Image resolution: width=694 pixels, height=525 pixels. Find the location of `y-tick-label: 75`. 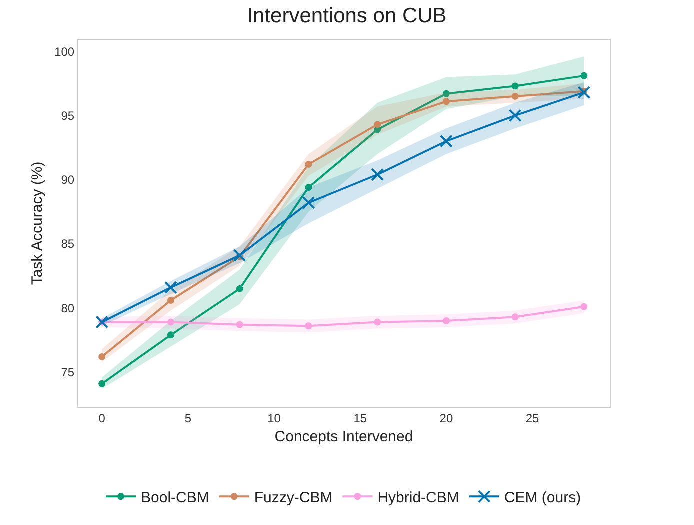

y-tick-label: 75 is located at coordinates (68, 373).